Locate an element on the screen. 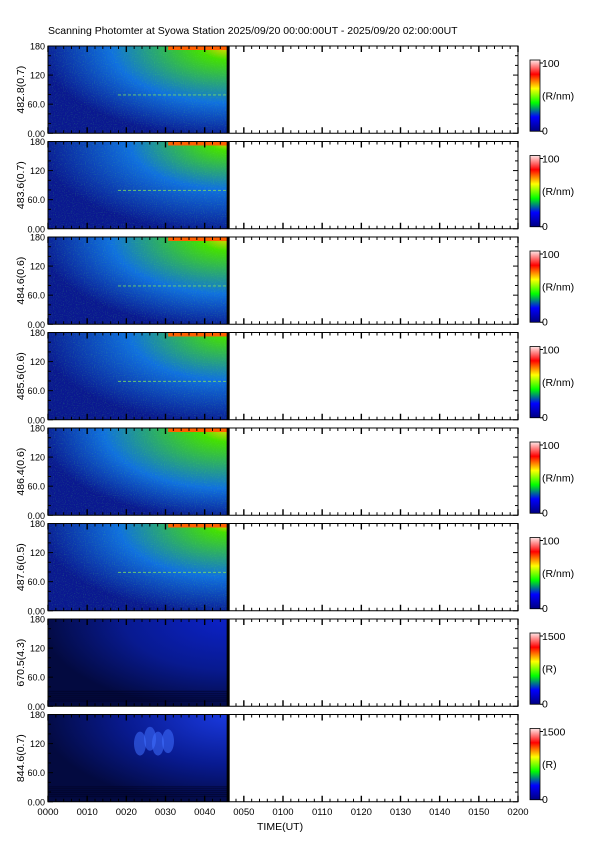 The width and height of the screenshot is (595, 842). x-tick-label: 0120 is located at coordinates (361, 812).